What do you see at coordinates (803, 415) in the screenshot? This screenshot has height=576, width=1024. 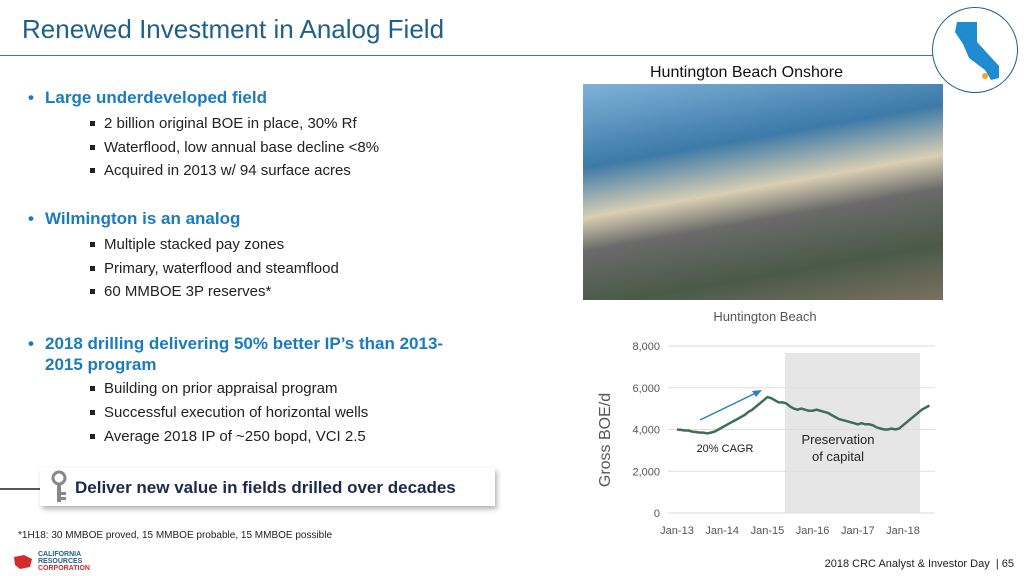 I see `data-line` at bounding box center [803, 415].